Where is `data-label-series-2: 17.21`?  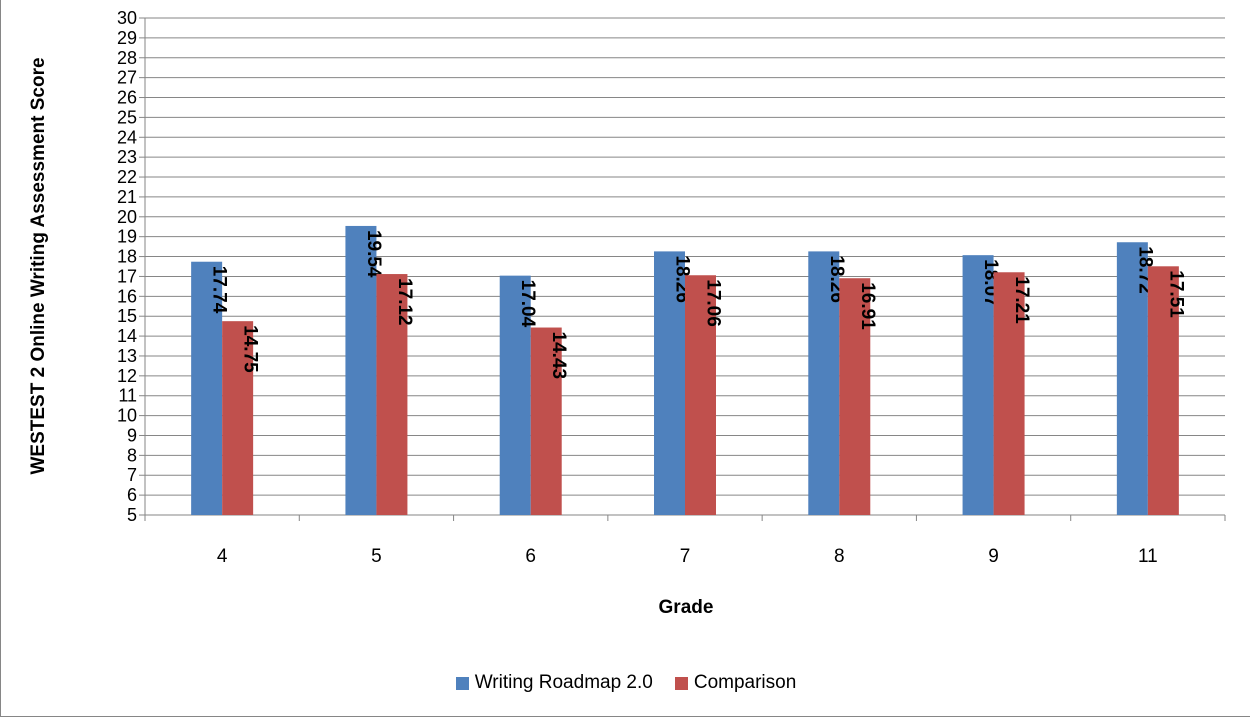 data-label-series-2: 17.21 is located at coordinates (1021, 300).